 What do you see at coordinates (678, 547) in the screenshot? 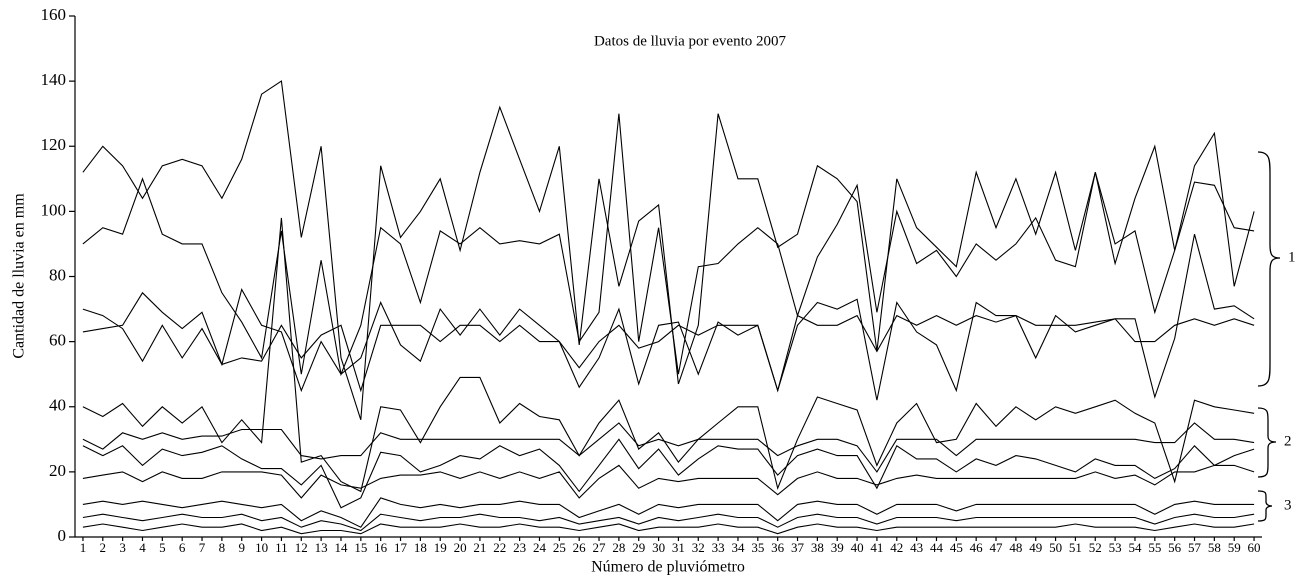
I see `x-tick-label: 31` at bounding box center [678, 547].